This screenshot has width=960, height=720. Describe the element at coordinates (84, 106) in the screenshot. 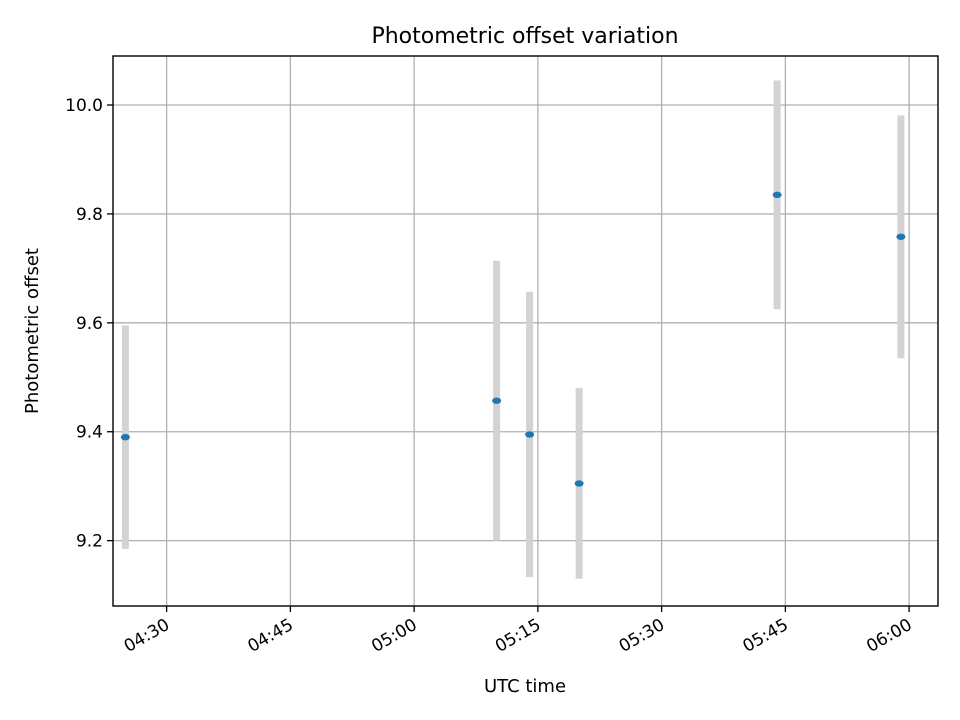

I see `y-tick-label: 10.0` at that location.